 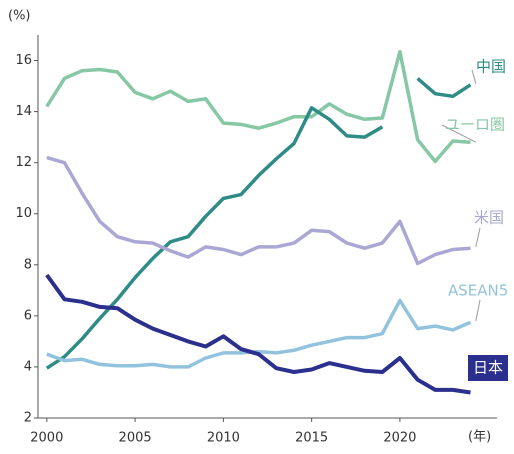 I want to click on x-tick-label: 2020, so click(x=399, y=438).